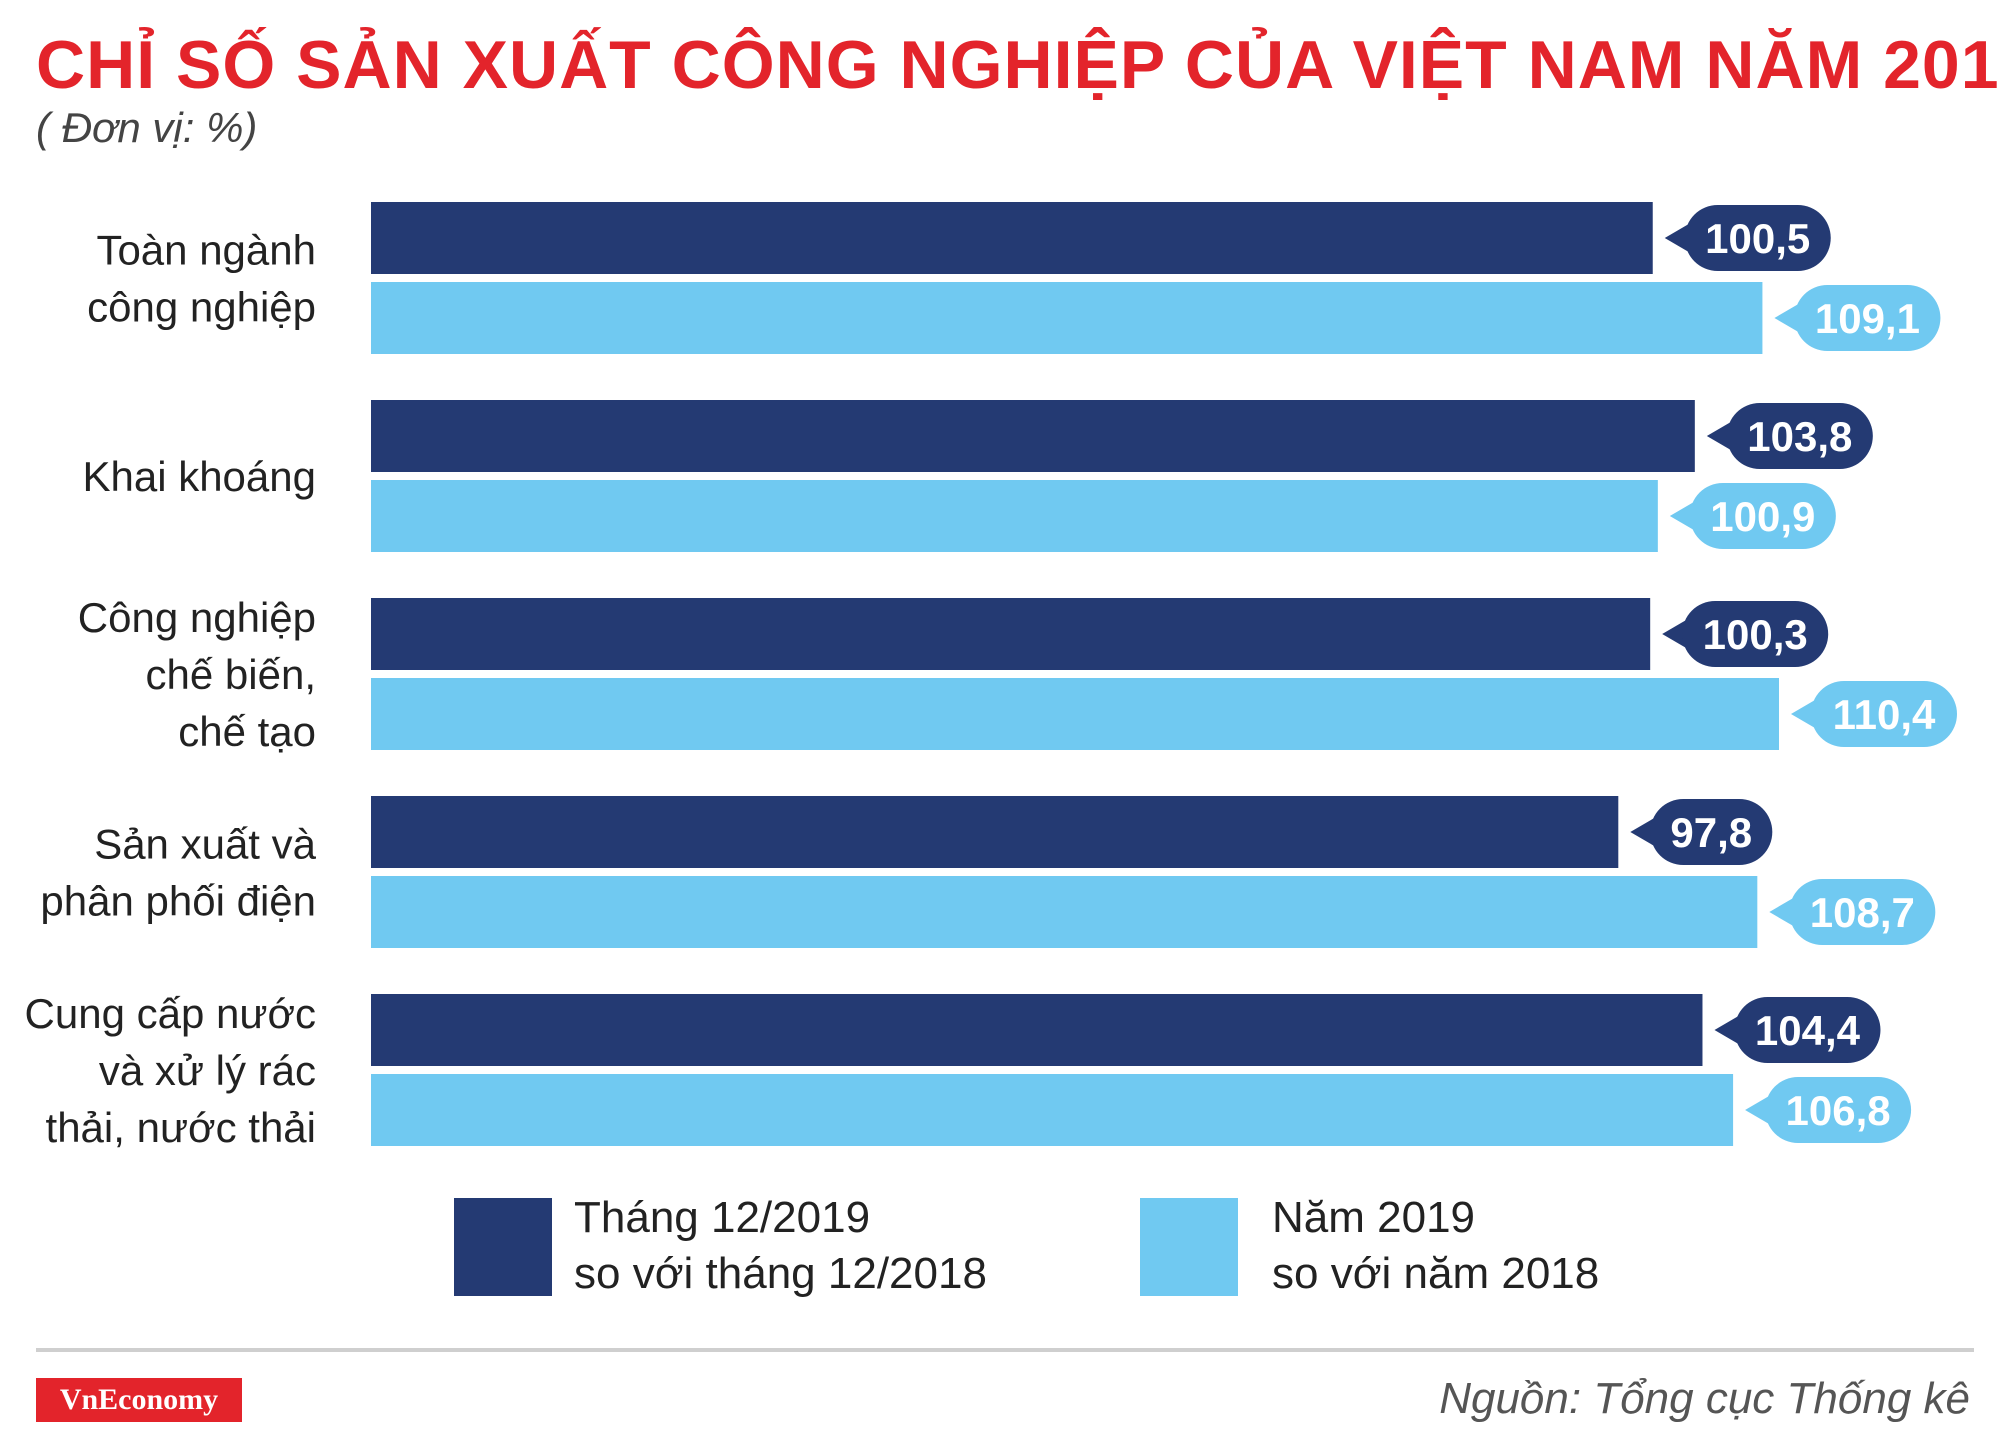  I want to click on value-label: 109,1, so click(1867, 318).